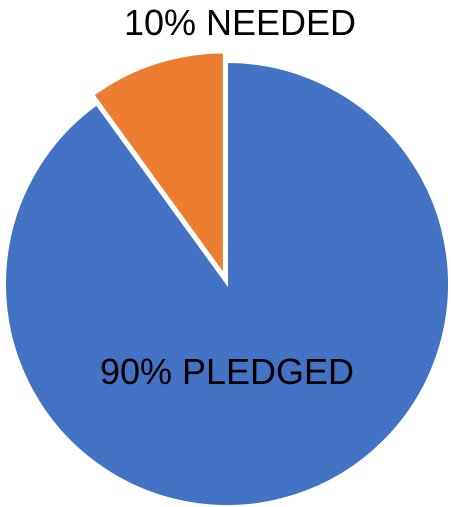 The image size is (451, 507). Describe the element at coordinates (227, 371) in the screenshot. I see `slice-label-pledged: 90% PLEDGED` at that location.